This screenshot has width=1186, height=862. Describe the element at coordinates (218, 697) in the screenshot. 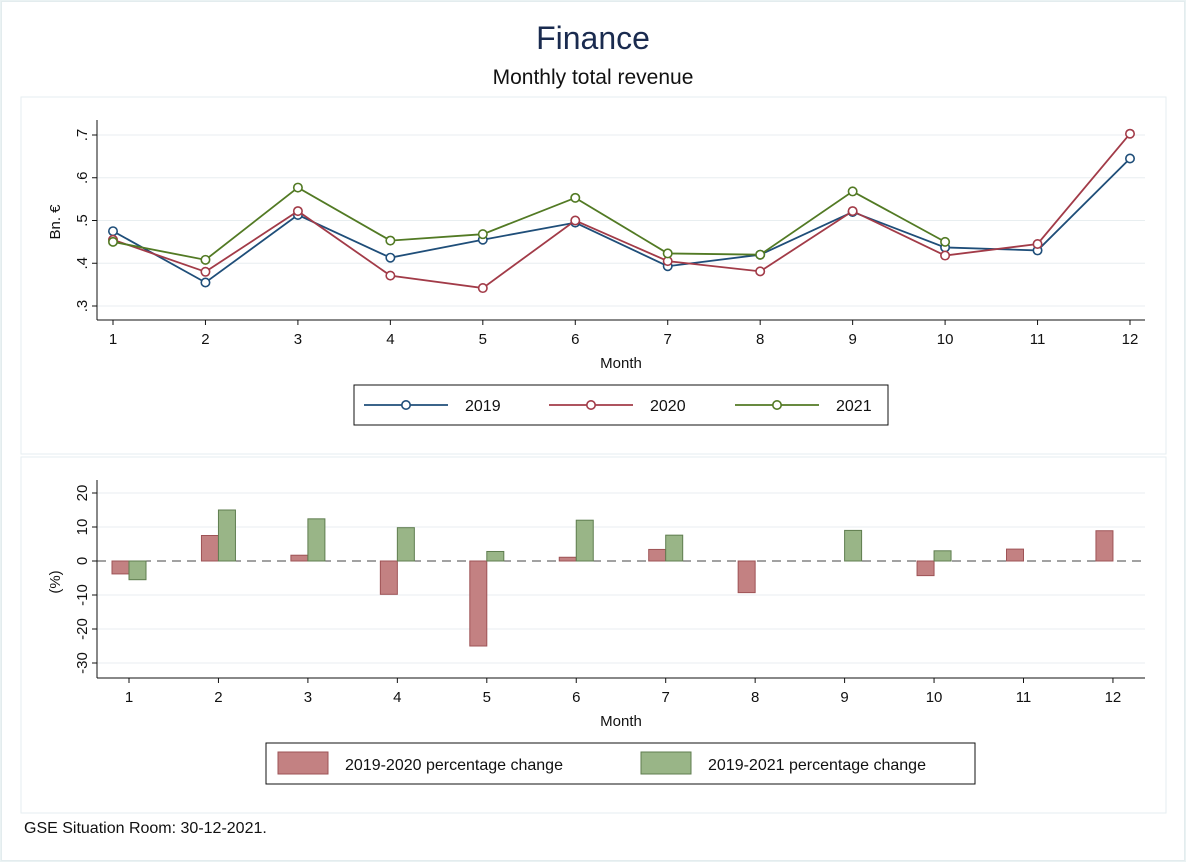

I see `bar-x-tick-label: 2` at that location.